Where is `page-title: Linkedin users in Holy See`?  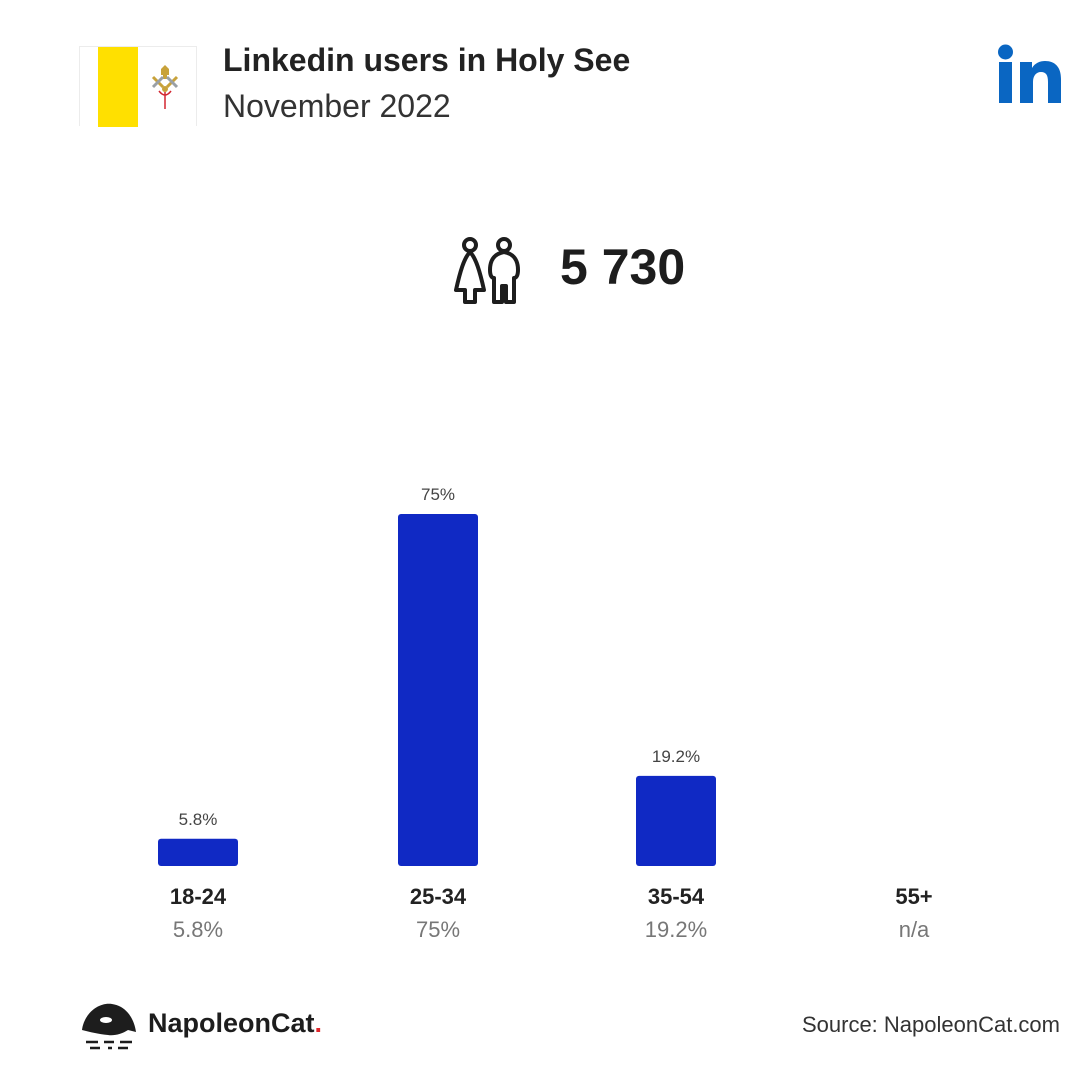
page-title: Linkedin users in Holy See is located at coordinates (427, 60).